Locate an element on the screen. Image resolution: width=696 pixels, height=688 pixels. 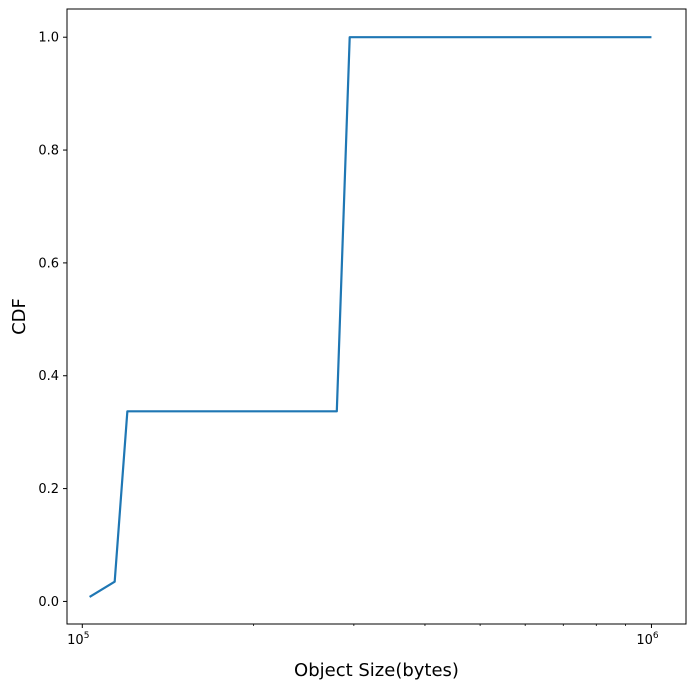
x-tick-label: 10⁶ is located at coordinates (647, 639).